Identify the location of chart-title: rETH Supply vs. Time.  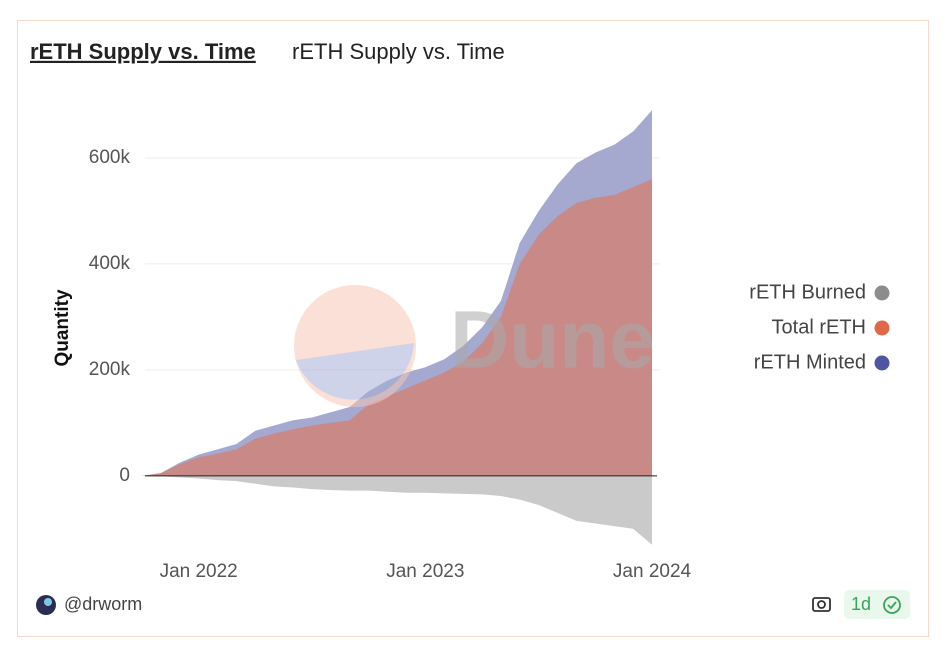
(143, 51).